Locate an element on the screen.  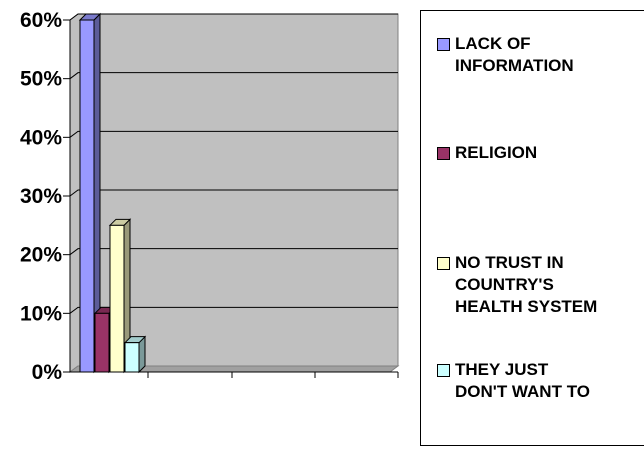
y-tick-label: 50% is located at coordinates (41, 79).